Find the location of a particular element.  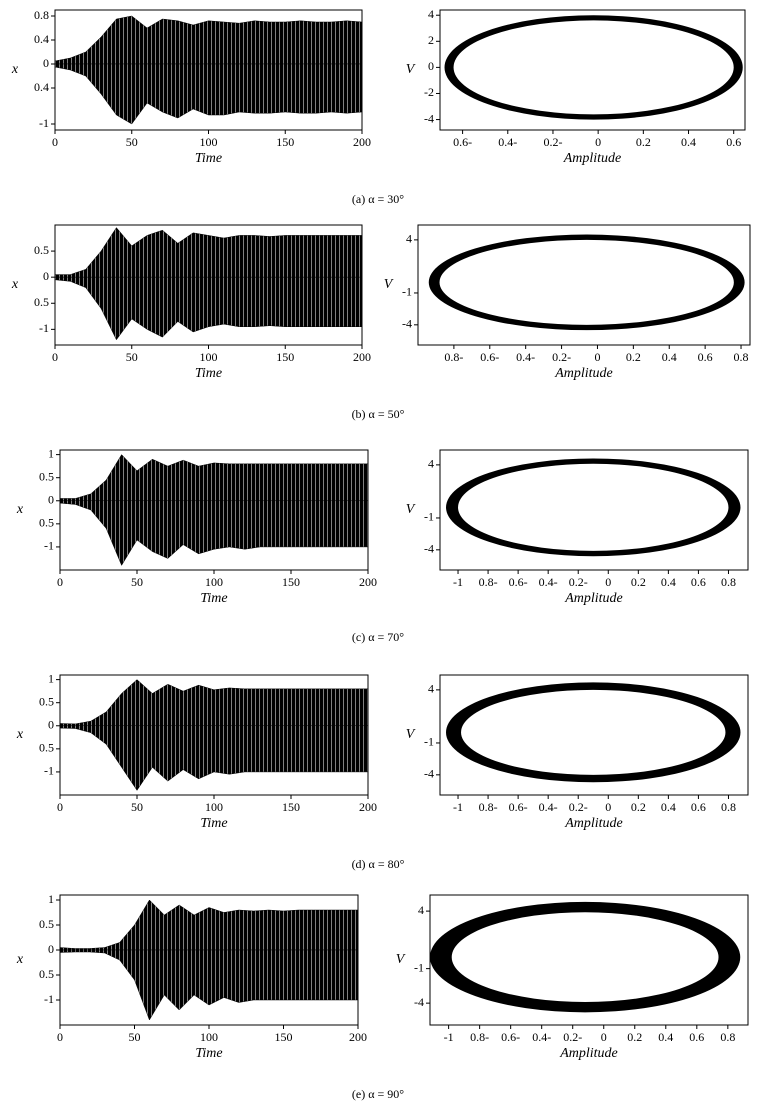

caption: (a) α = 30° is located at coordinates (378, 199).